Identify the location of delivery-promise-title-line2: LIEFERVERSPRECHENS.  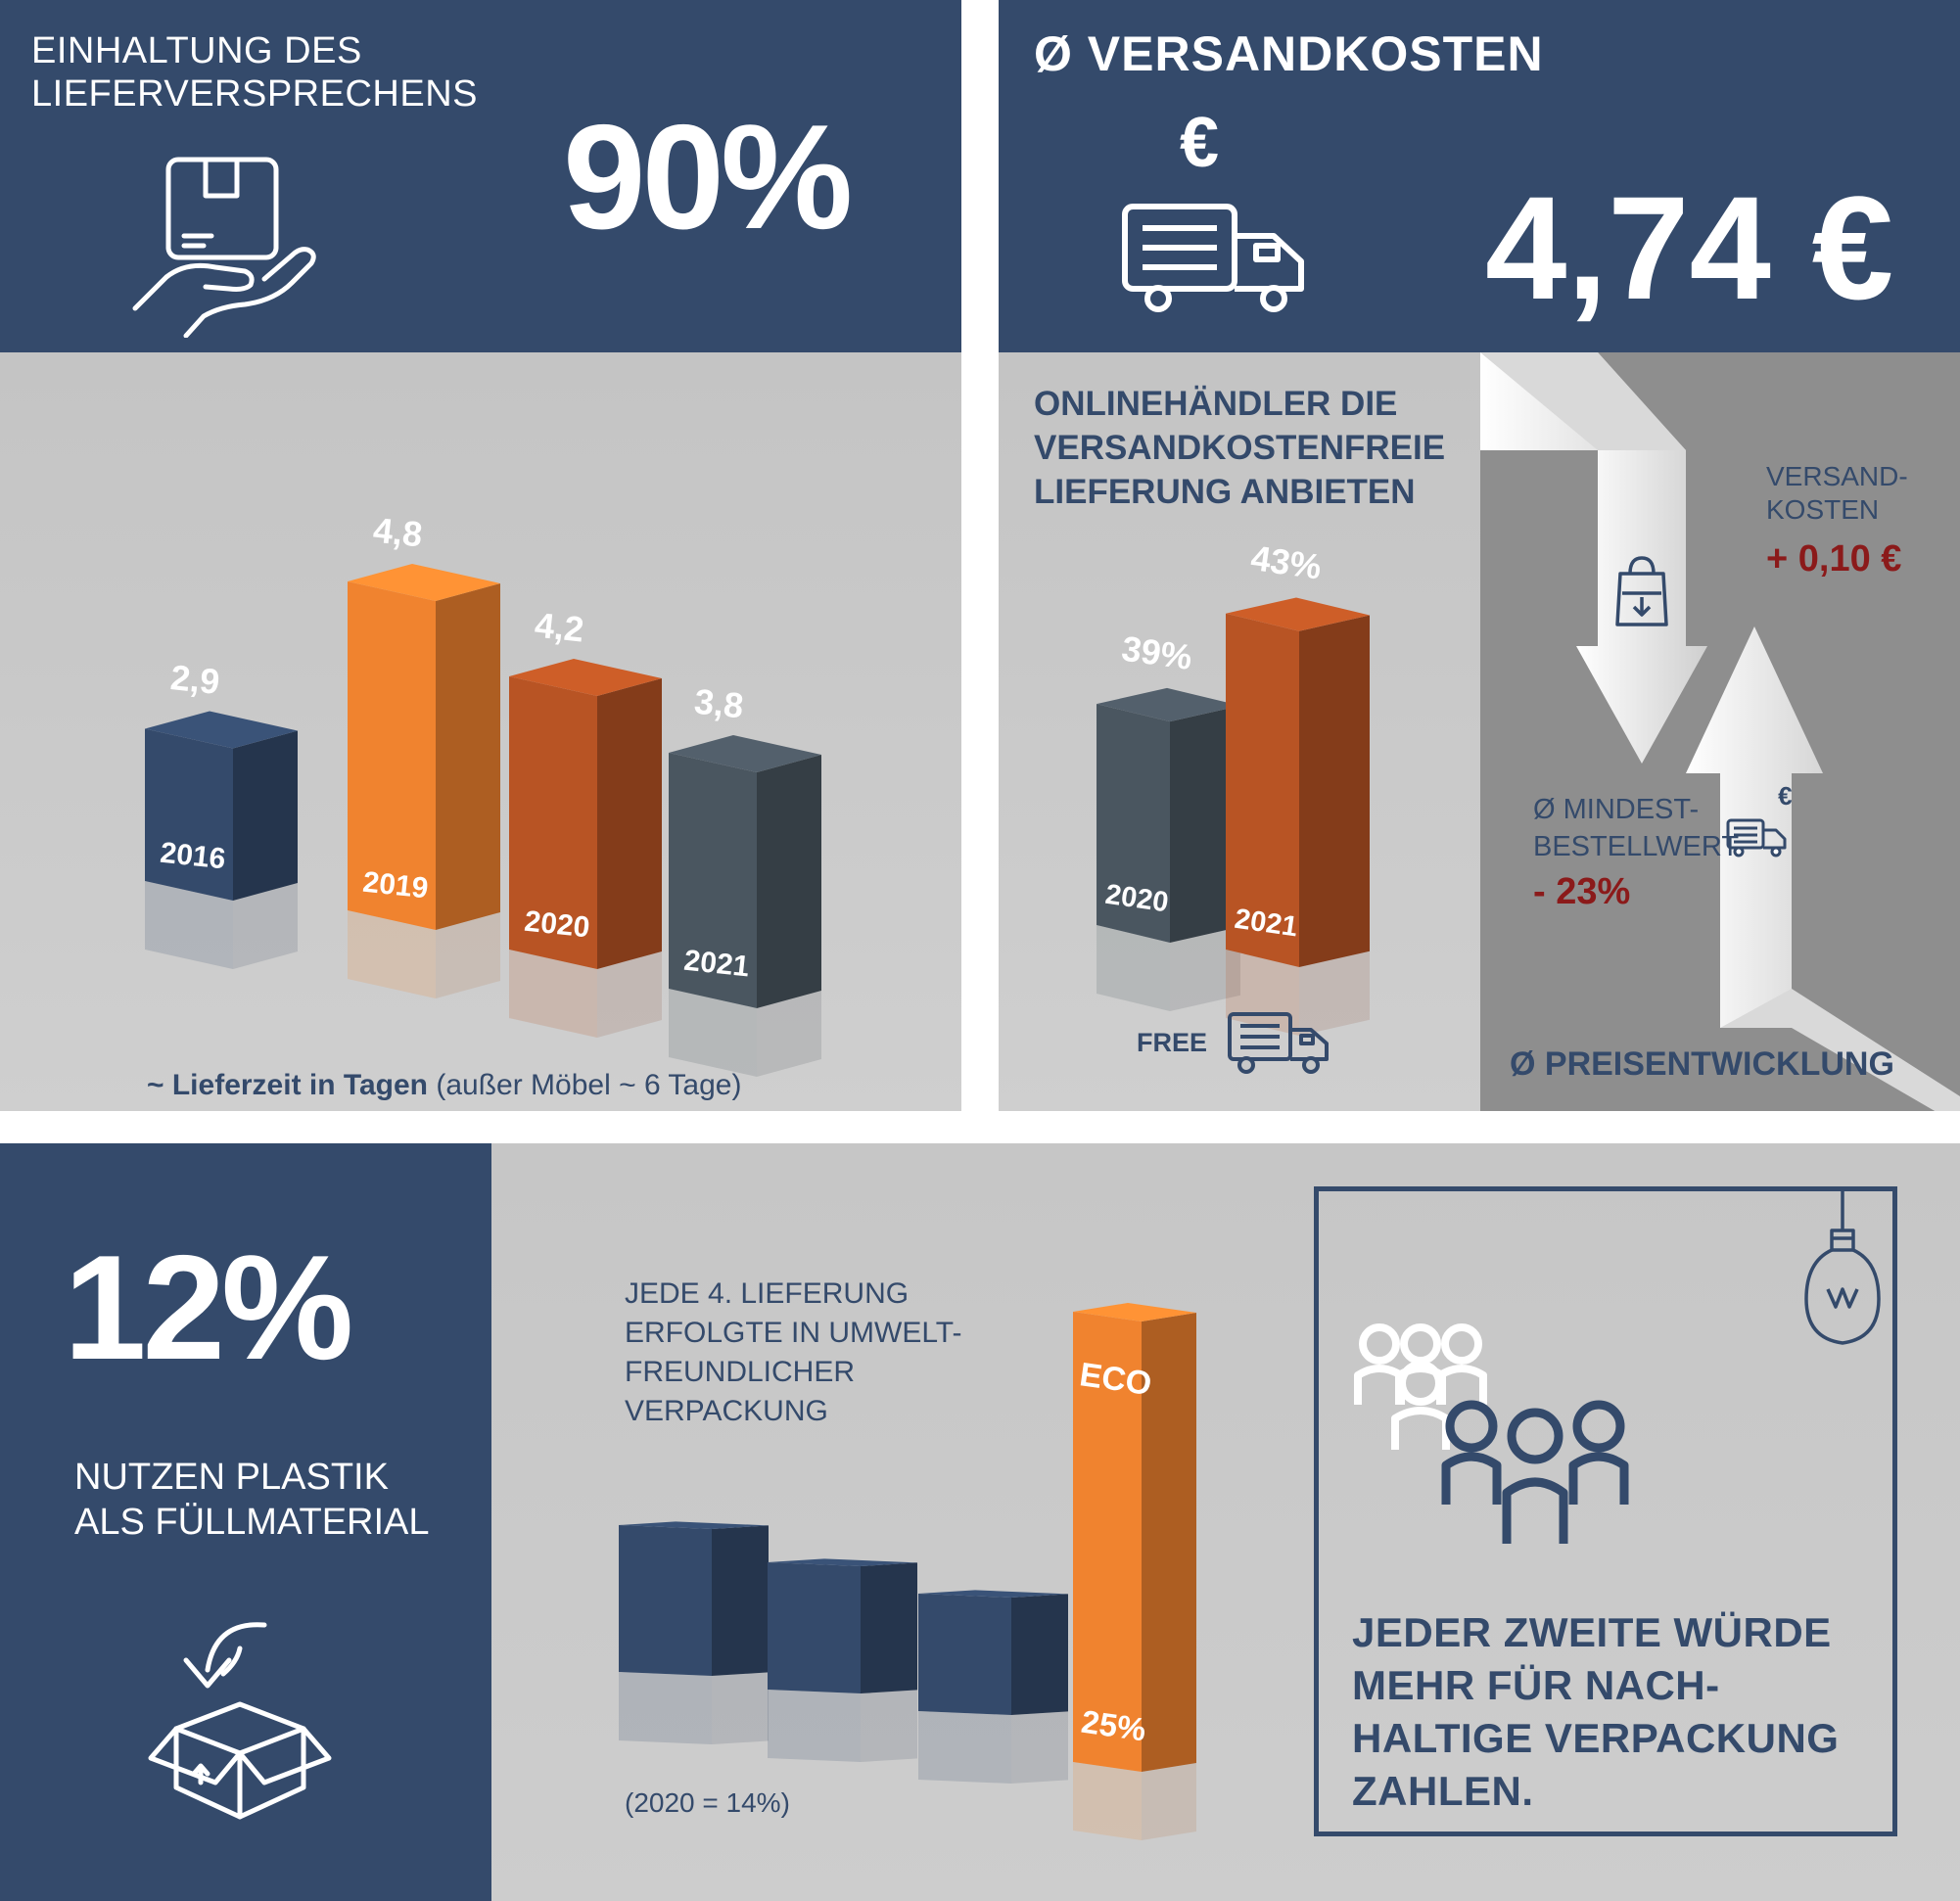
(254, 94).